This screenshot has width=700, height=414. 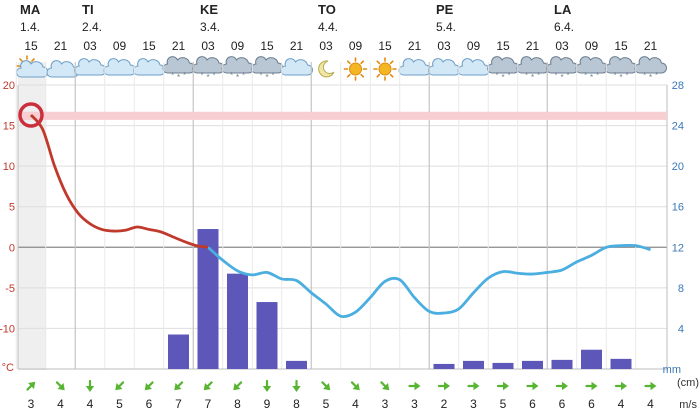 I want to click on forecast-temperature-line, so click(x=429, y=281).